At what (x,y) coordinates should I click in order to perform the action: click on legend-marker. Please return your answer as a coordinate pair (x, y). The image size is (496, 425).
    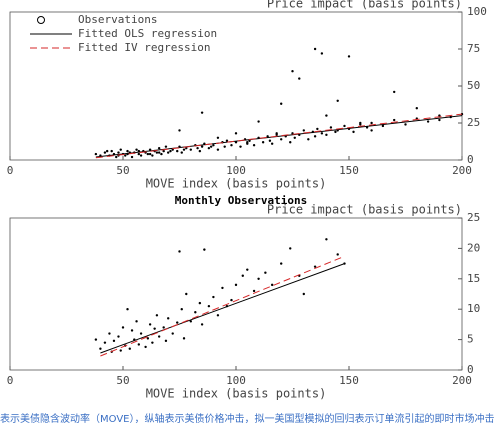
    Looking at the image, I should click on (41, 20).